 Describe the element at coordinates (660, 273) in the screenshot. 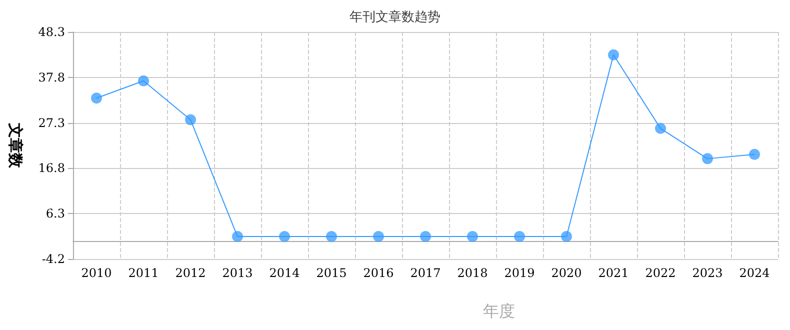

I see `x-tick-label: 2022` at that location.